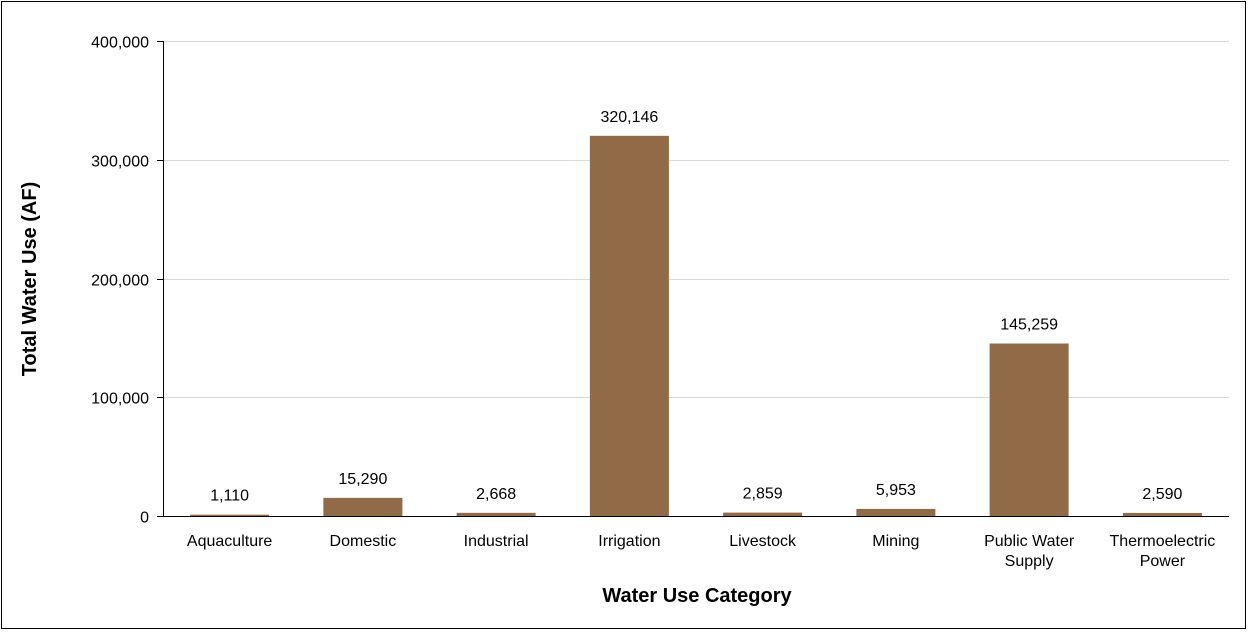  I want to click on y-tick-labels: 0 100,000 200,000 300,000 400,000, so click(120, 281).